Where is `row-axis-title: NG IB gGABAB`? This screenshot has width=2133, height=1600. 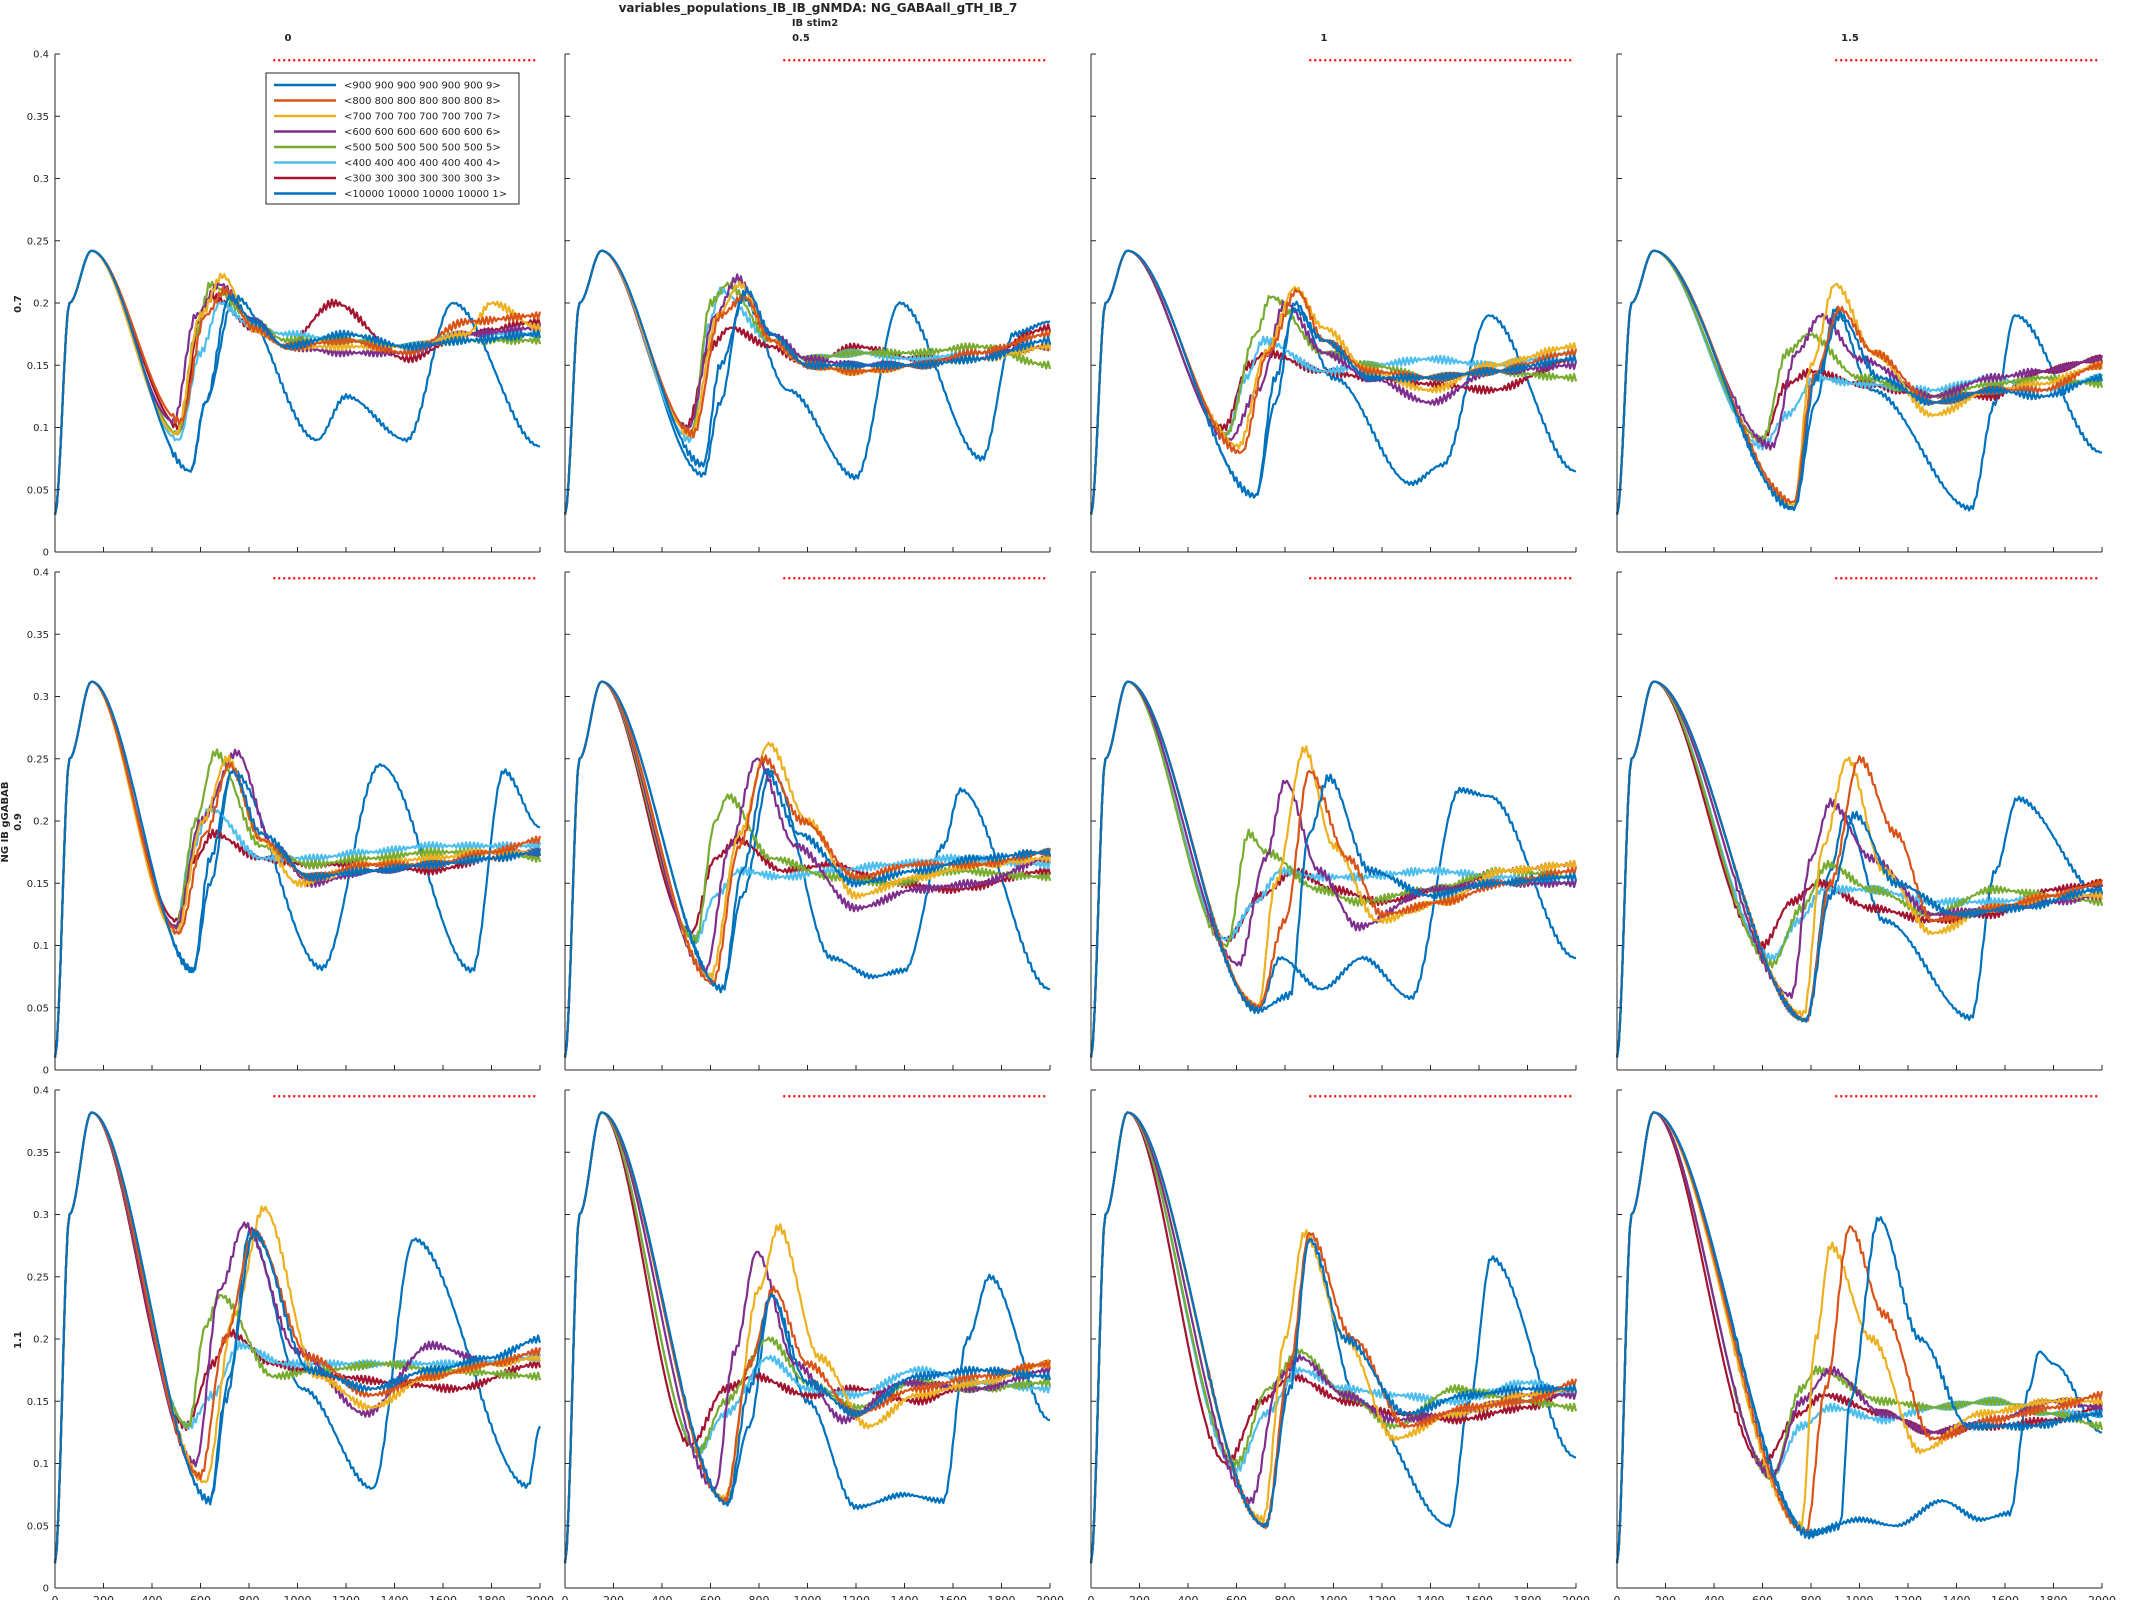 row-axis-title: NG IB gGABAB is located at coordinates (5, 822).